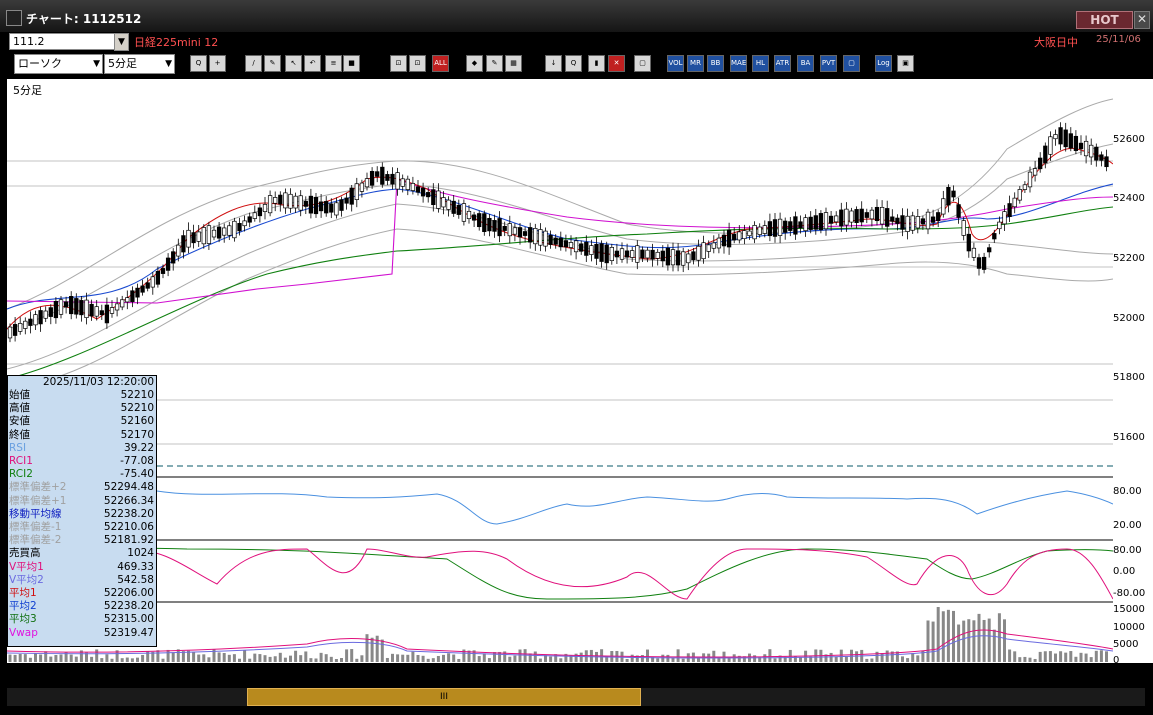  Describe the element at coordinates (493, 674) in the screenshot. I see `time-tick: 10` at that location.